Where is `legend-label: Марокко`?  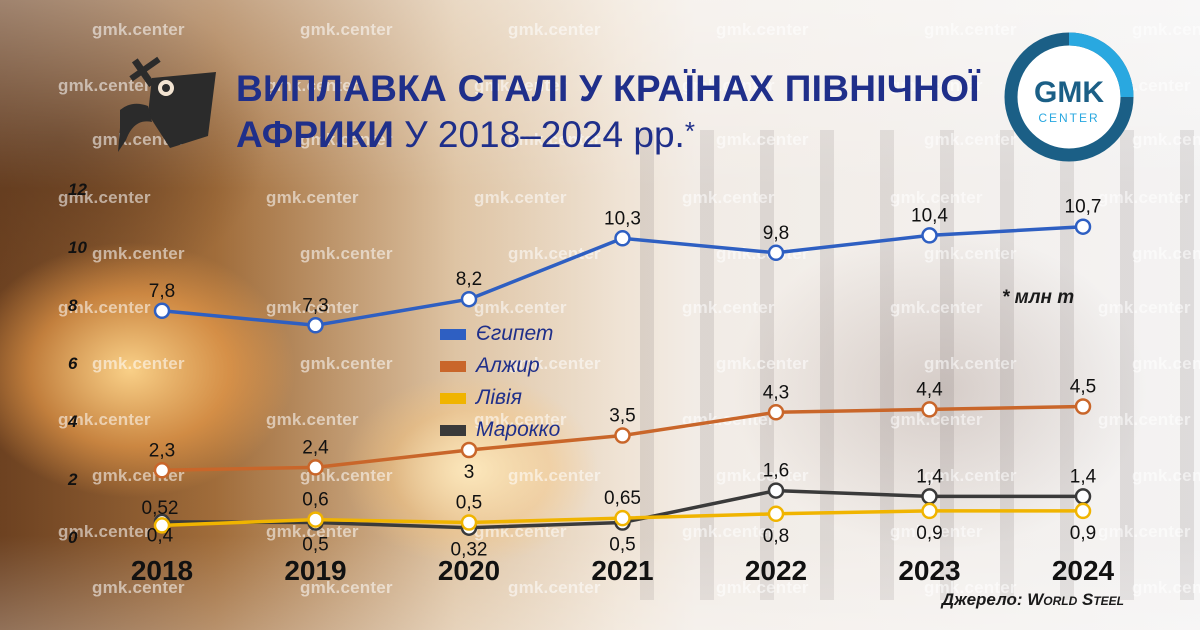 legend-label: Марокко is located at coordinates (518, 429).